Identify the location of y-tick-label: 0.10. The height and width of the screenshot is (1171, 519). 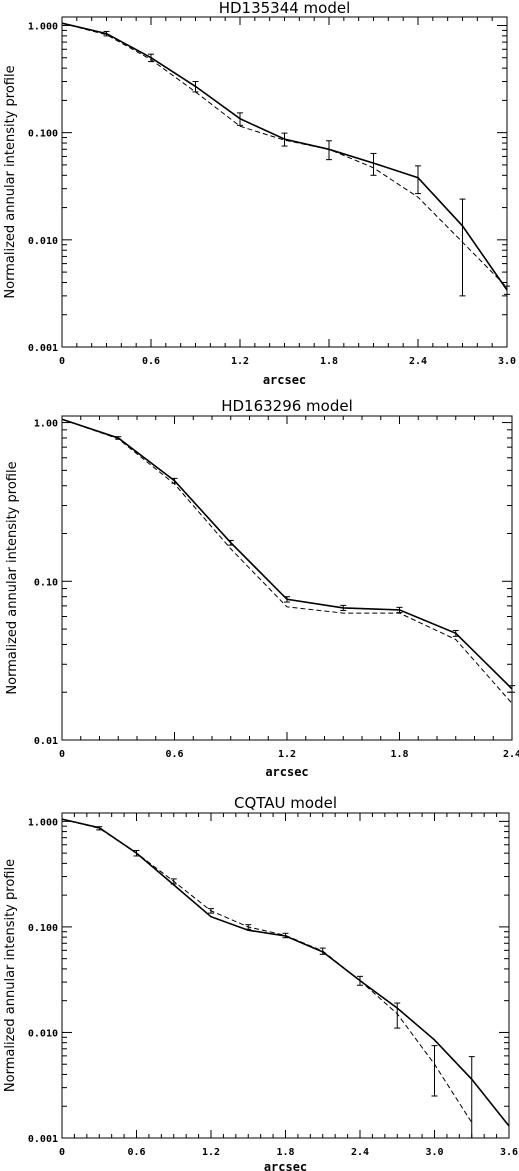
(46, 582).